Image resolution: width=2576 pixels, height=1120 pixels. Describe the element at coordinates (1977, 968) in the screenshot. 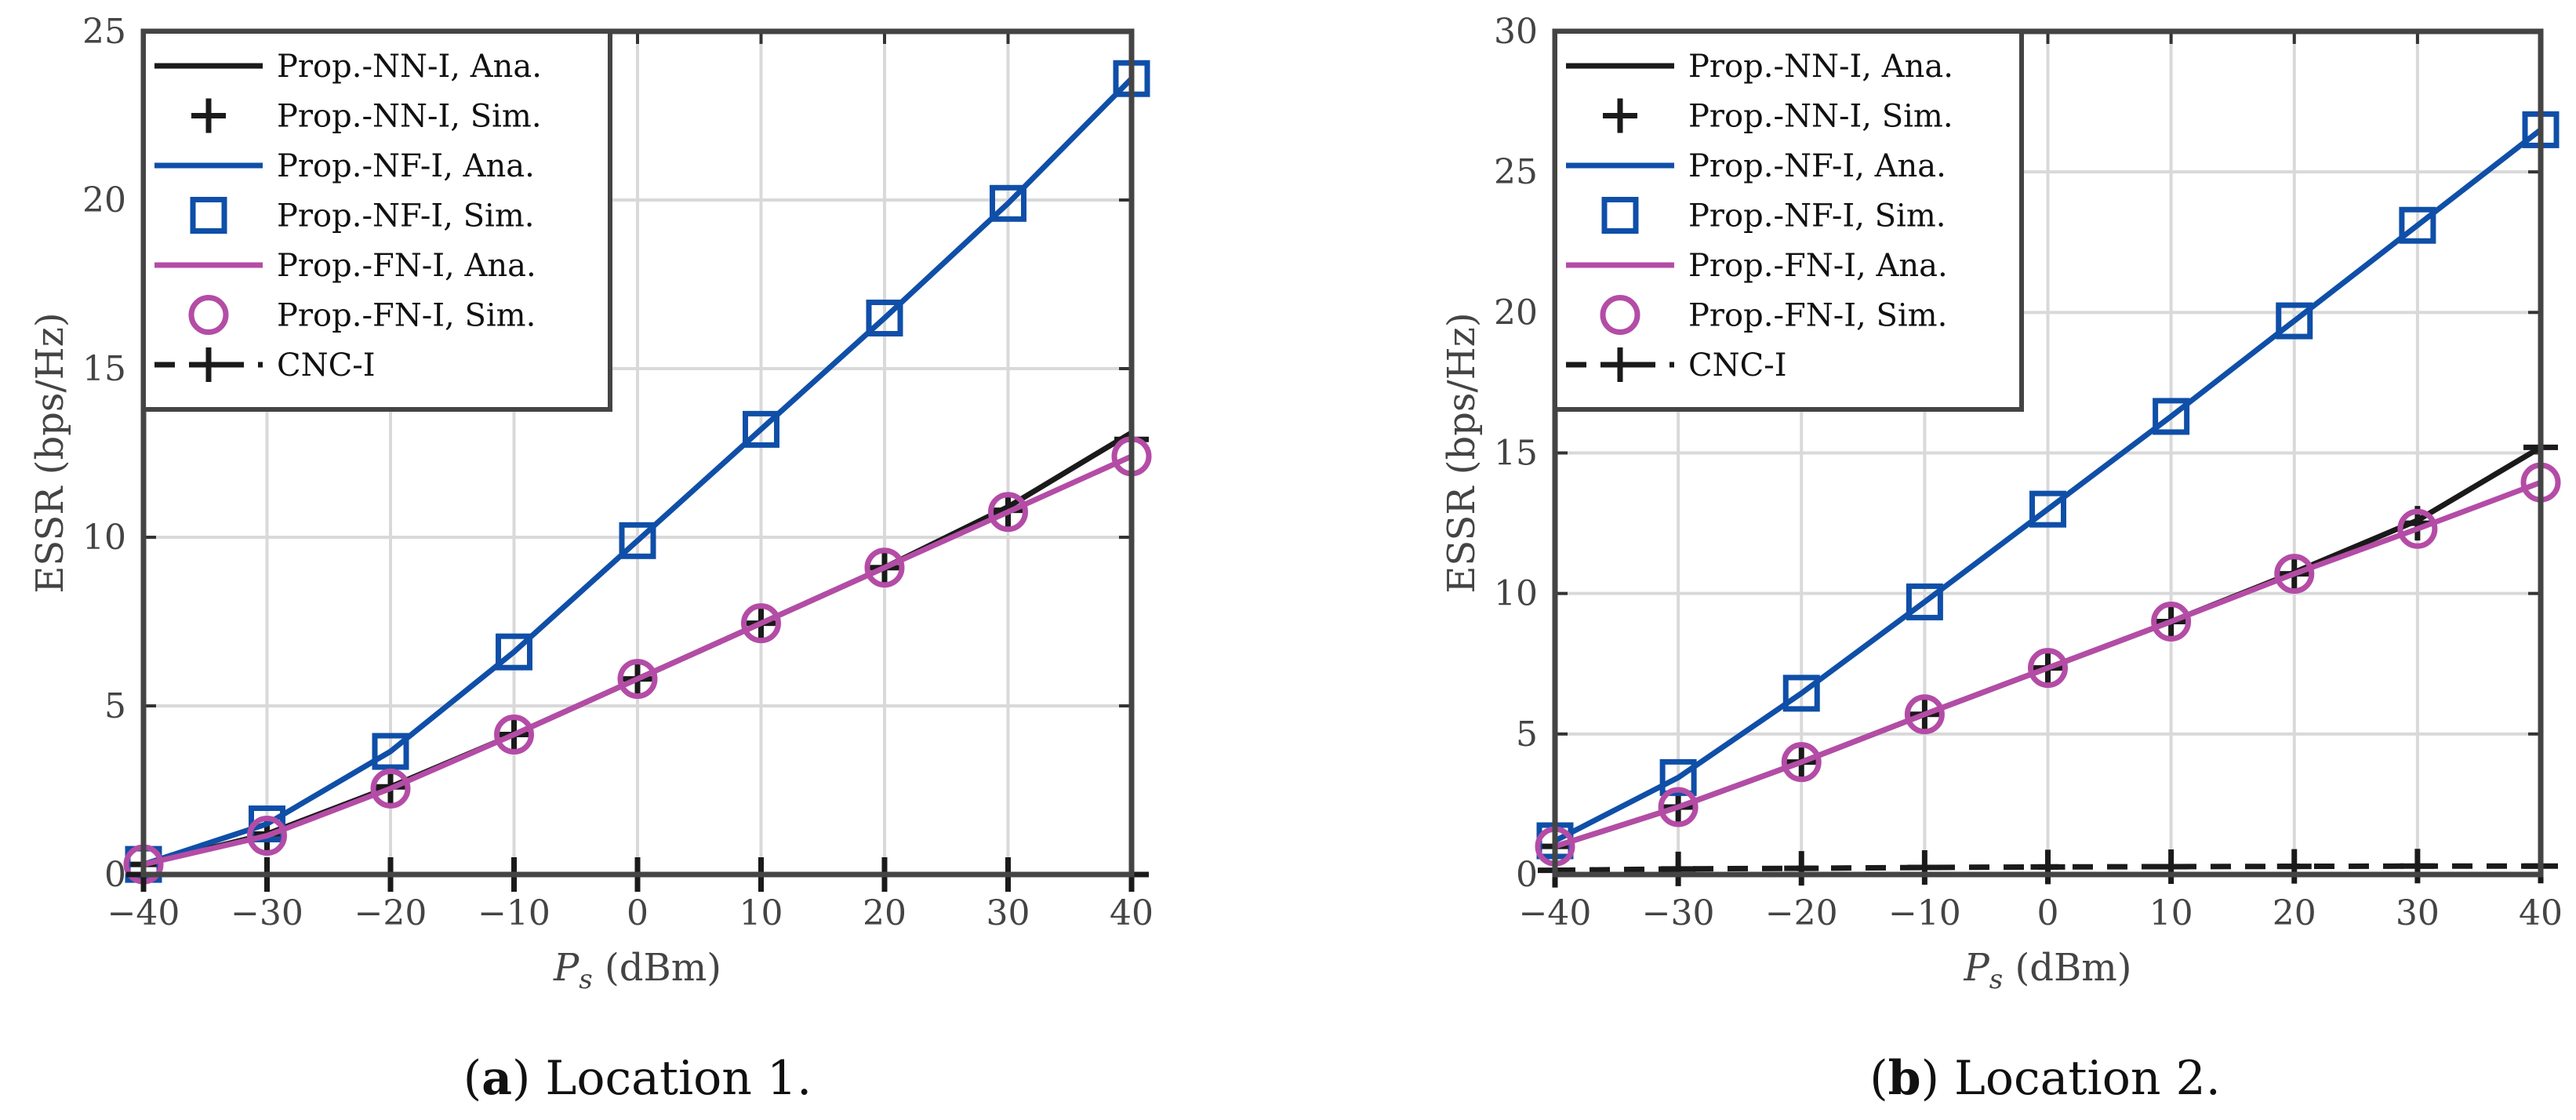

I see `x-axis-label-symbol: P` at that location.